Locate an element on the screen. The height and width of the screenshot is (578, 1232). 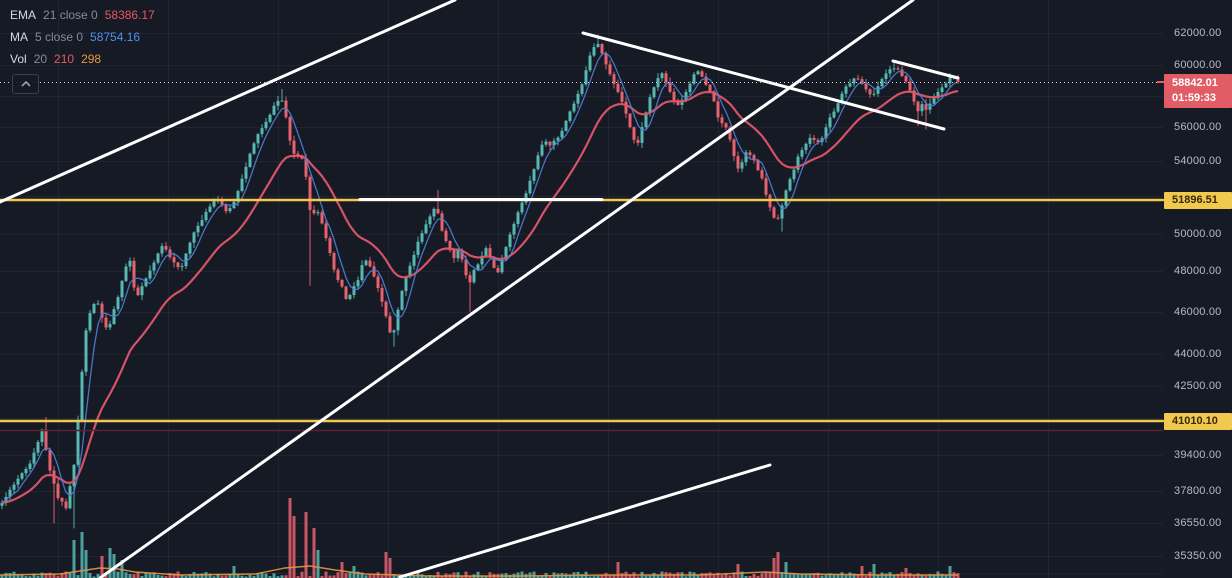
ascending-trendline-upper-left is located at coordinates (228, 102).